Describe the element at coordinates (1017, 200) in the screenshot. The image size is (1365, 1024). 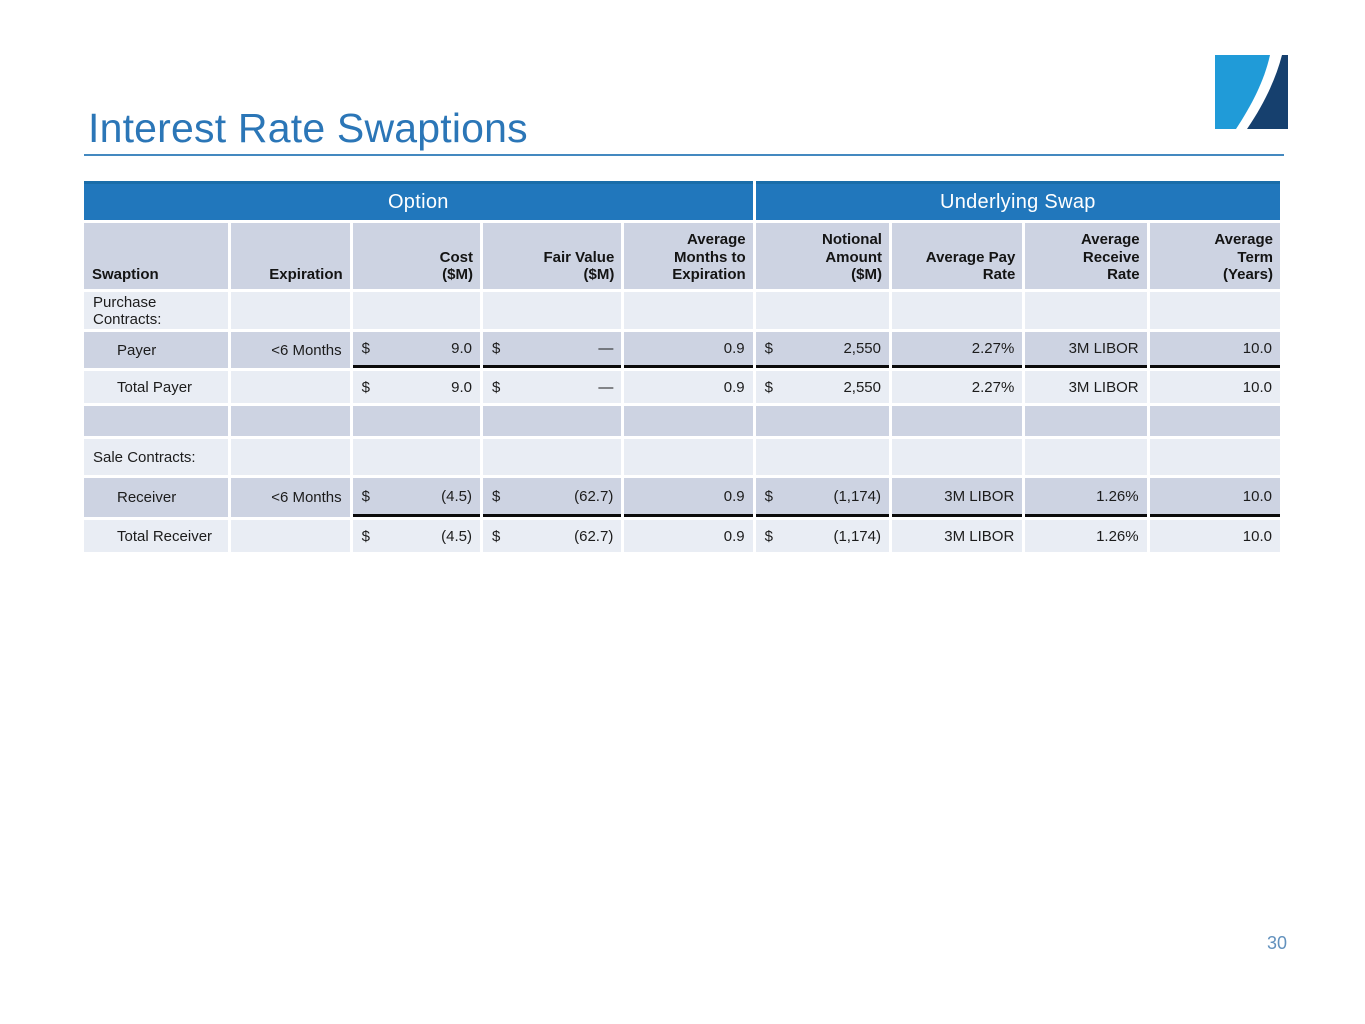
I see `group-header-underlying-swap: Underlying Swap` at that location.